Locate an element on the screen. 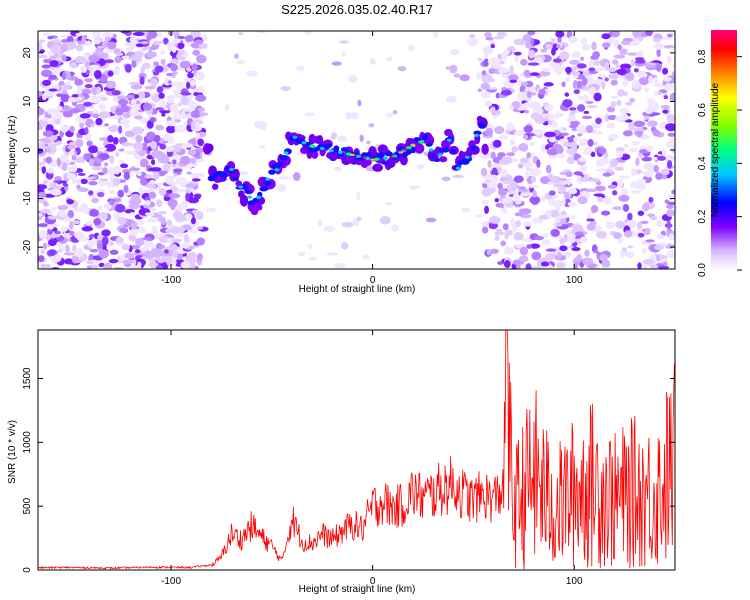 Image resolution: width=750 pixels, height=600 pixels. spectrogram-ridge-core is located at coordinates (364, 154).